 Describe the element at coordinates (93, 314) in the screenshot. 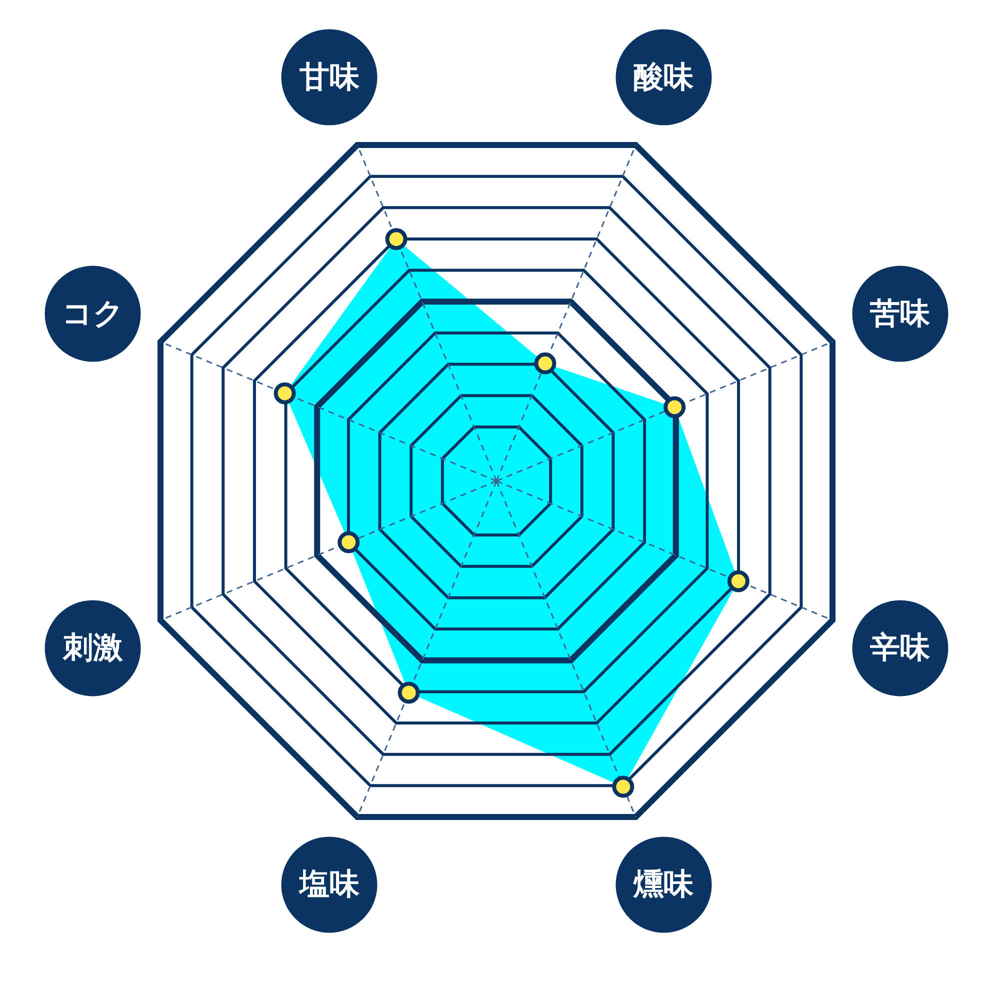

I see `spoke-label: コク` at that location.